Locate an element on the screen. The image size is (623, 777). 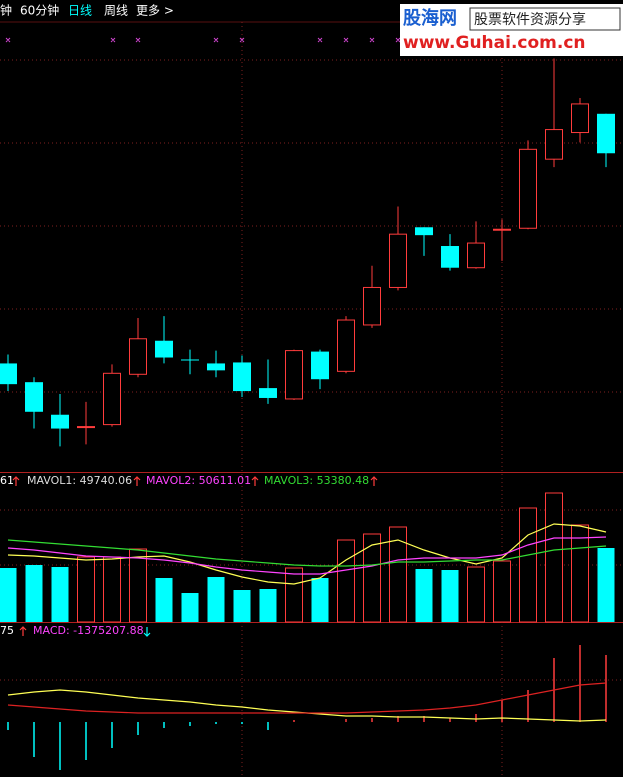
legend-entry: MAVOL1: 49740.06 is located at coordinates (79, 480).